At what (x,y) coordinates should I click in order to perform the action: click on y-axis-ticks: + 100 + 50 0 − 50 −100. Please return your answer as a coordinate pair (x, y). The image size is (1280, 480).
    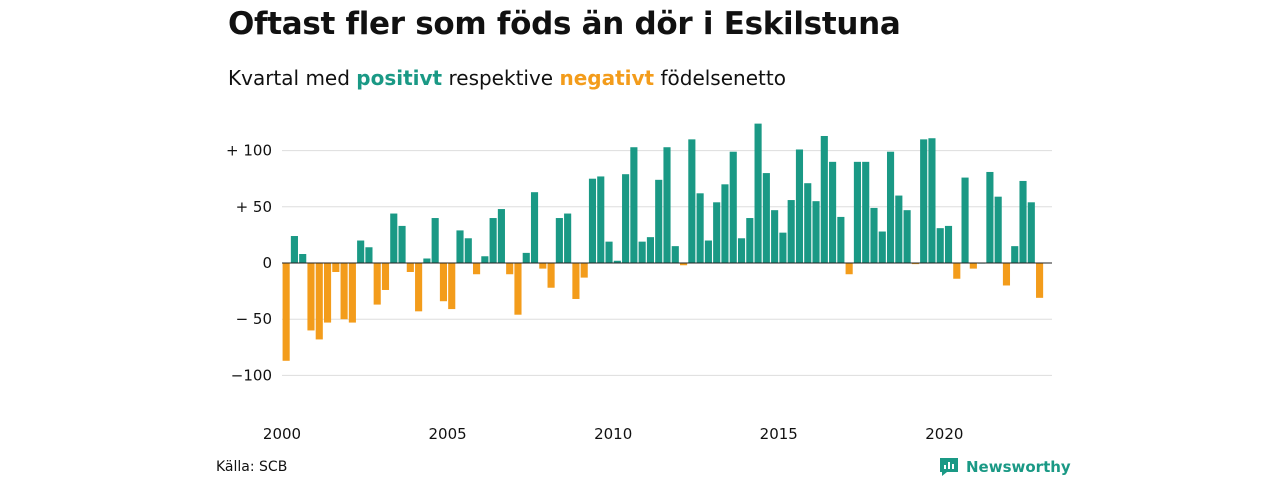
    Looking at the image, I should click on (249, 263).